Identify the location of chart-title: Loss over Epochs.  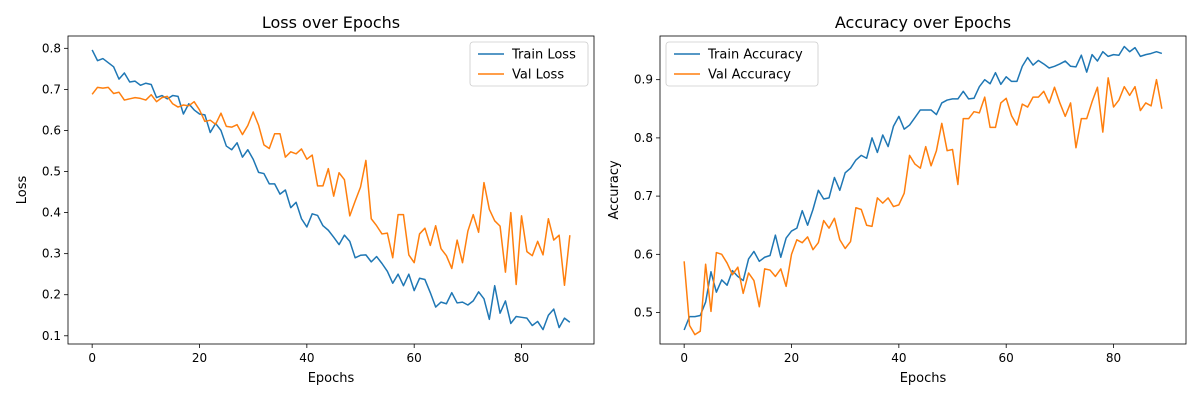
(331, 22).